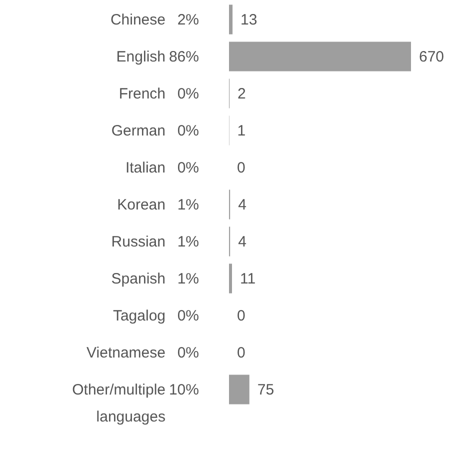 The image size is (461, 463). Describe the element at coordinates (188, 20) in the screenshot. I see `text: 2%` at that location.